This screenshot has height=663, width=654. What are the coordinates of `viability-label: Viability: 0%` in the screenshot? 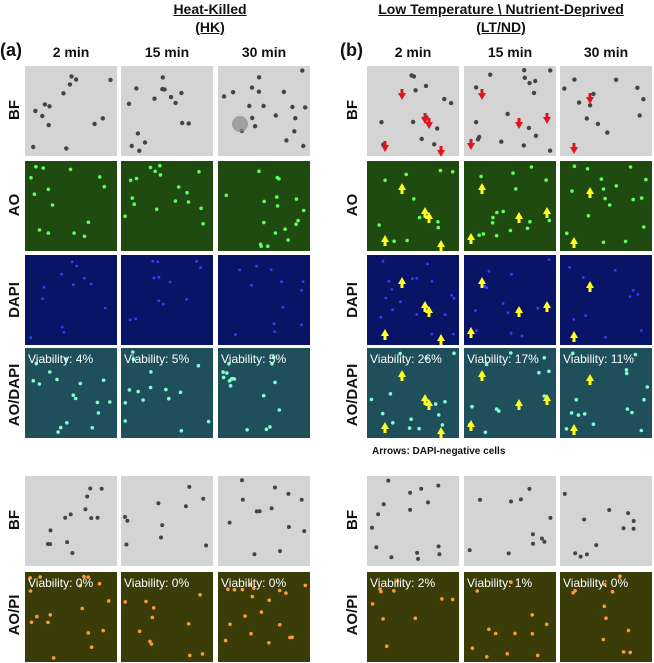 It's located at (61, 583).